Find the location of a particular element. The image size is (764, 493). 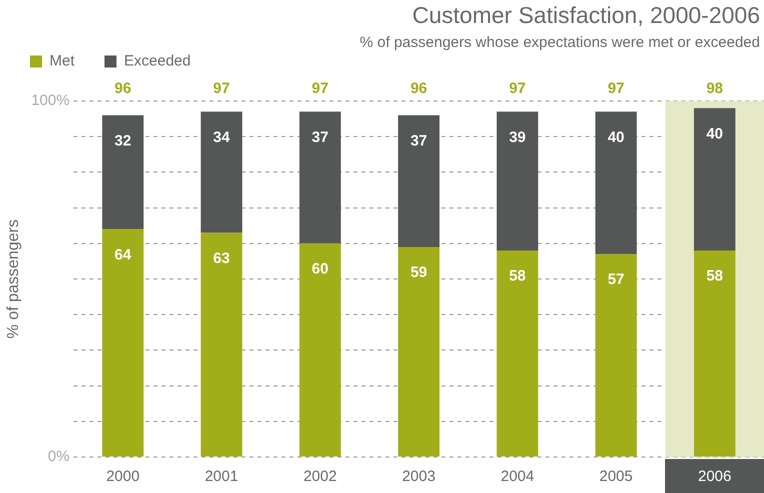

x-tick-label: 2005 is located at coordinates (616, 477).